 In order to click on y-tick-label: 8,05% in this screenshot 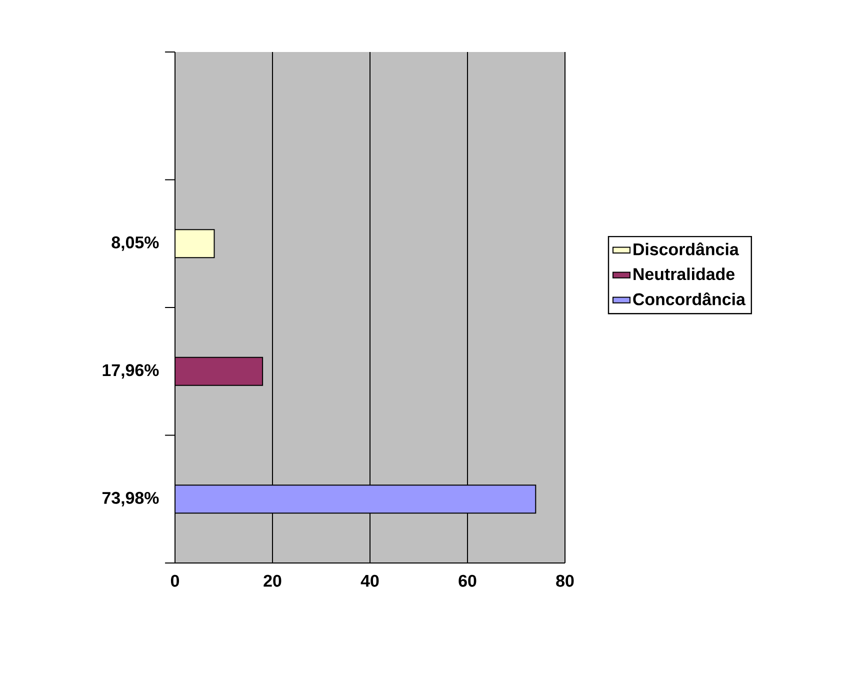, I will do `click(135, 243)`.